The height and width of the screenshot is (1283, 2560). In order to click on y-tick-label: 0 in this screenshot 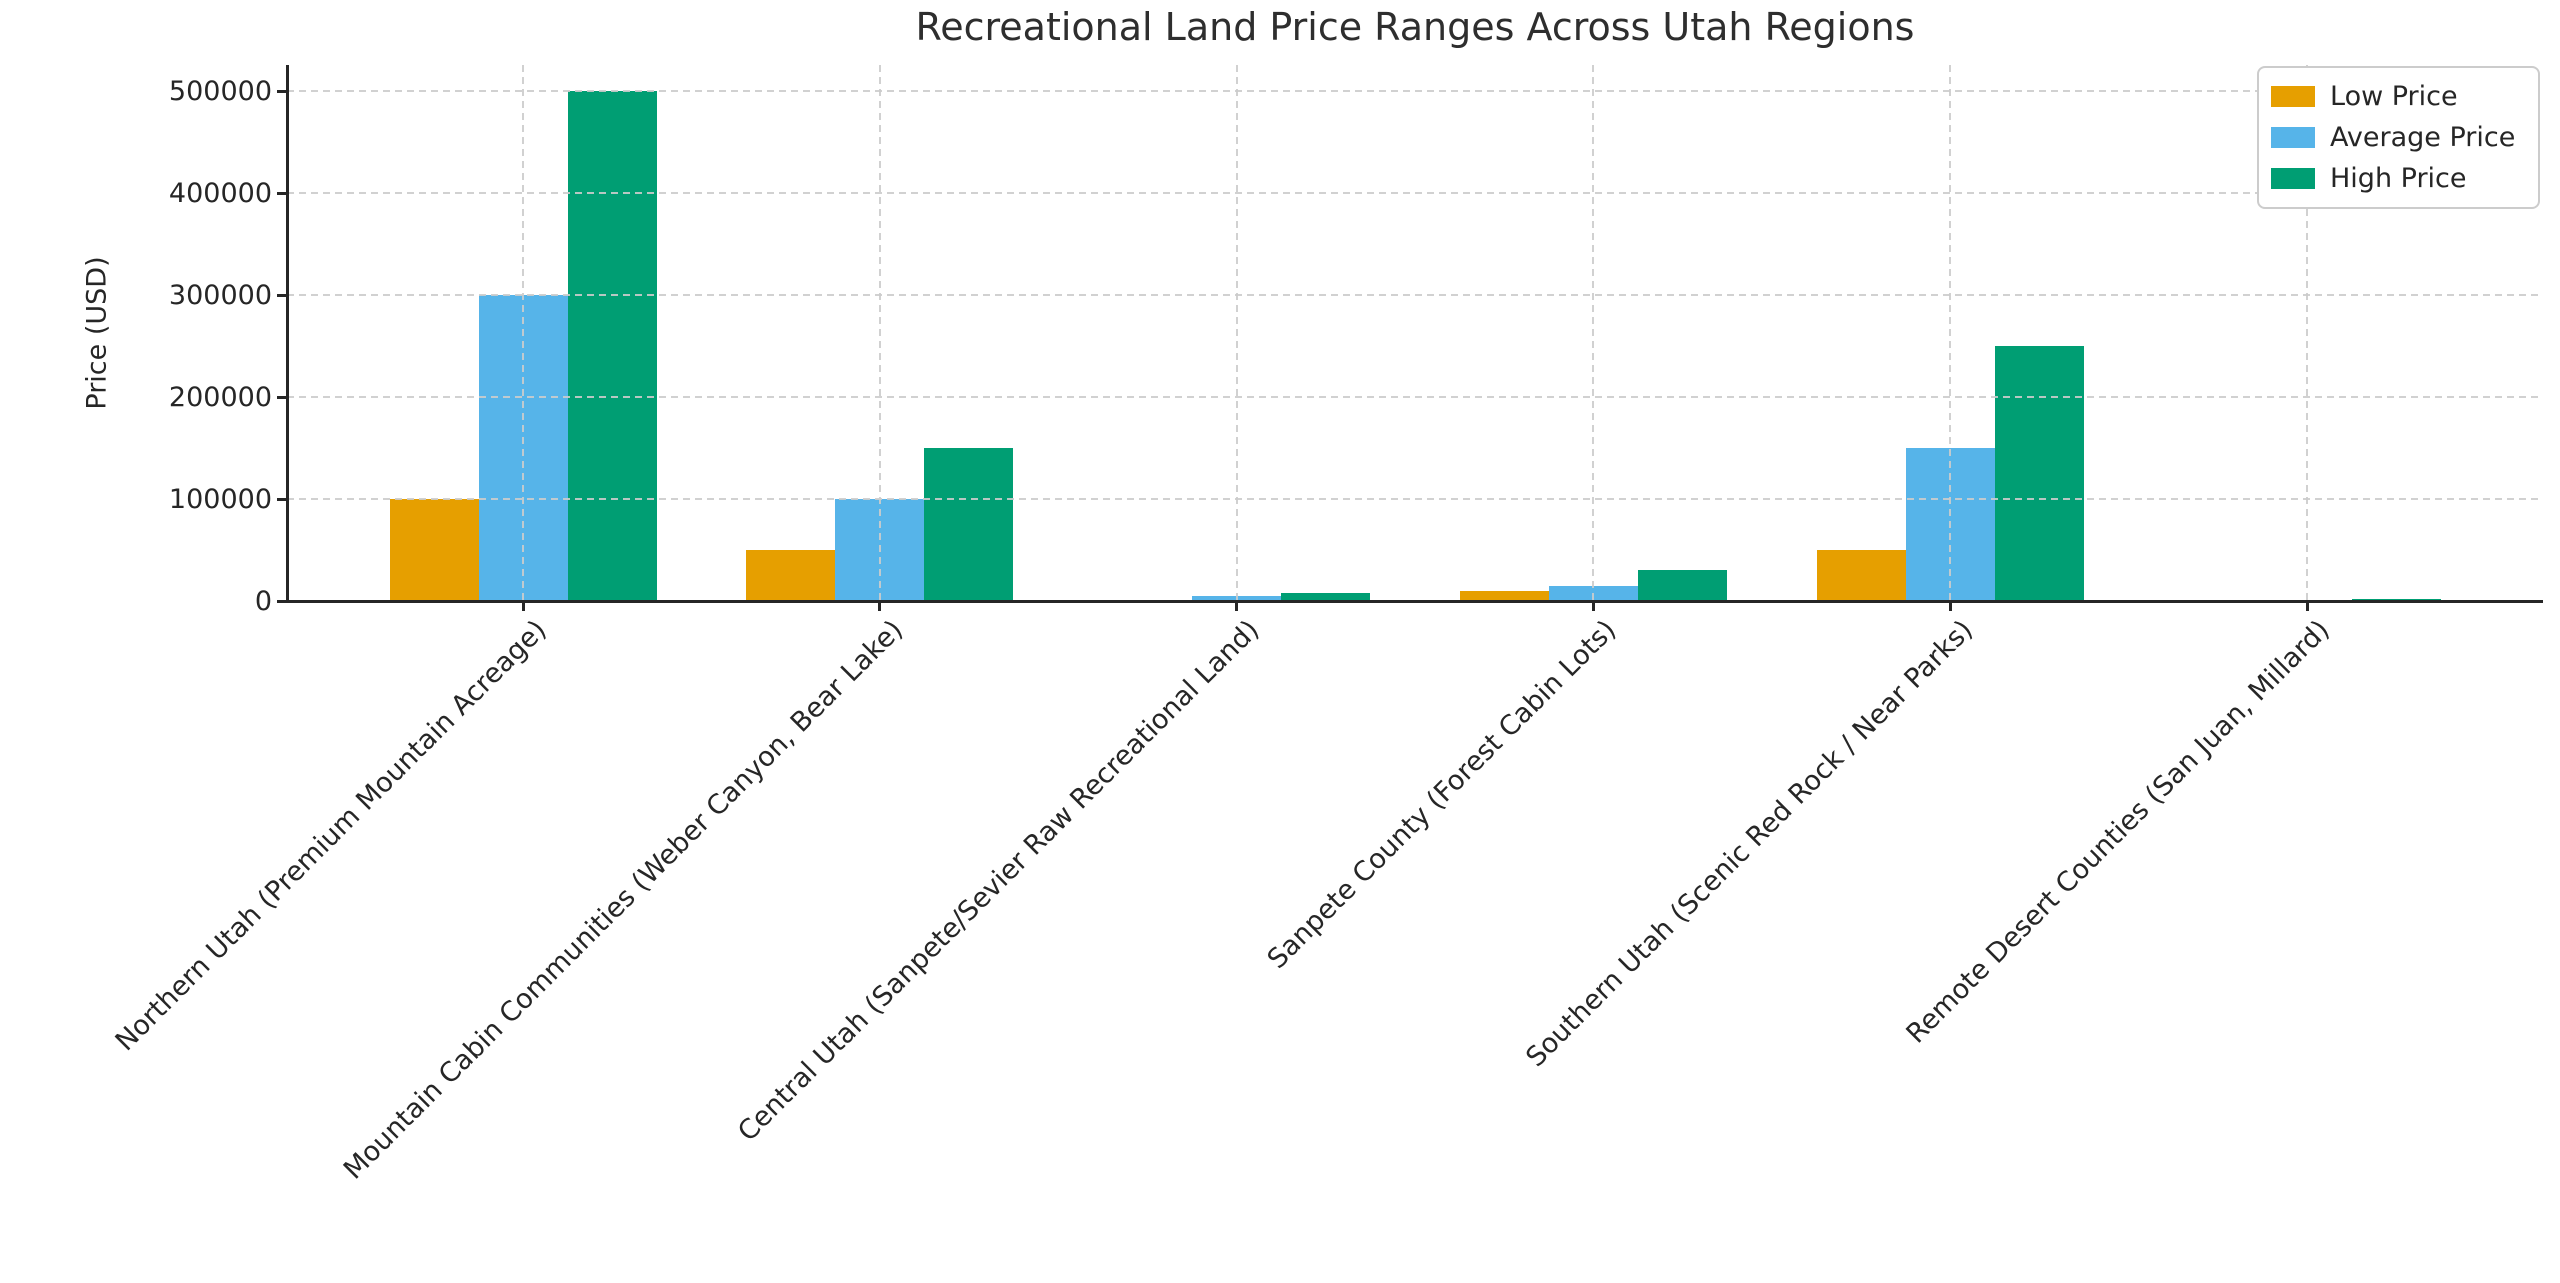, I will do `click(263, 601)`.